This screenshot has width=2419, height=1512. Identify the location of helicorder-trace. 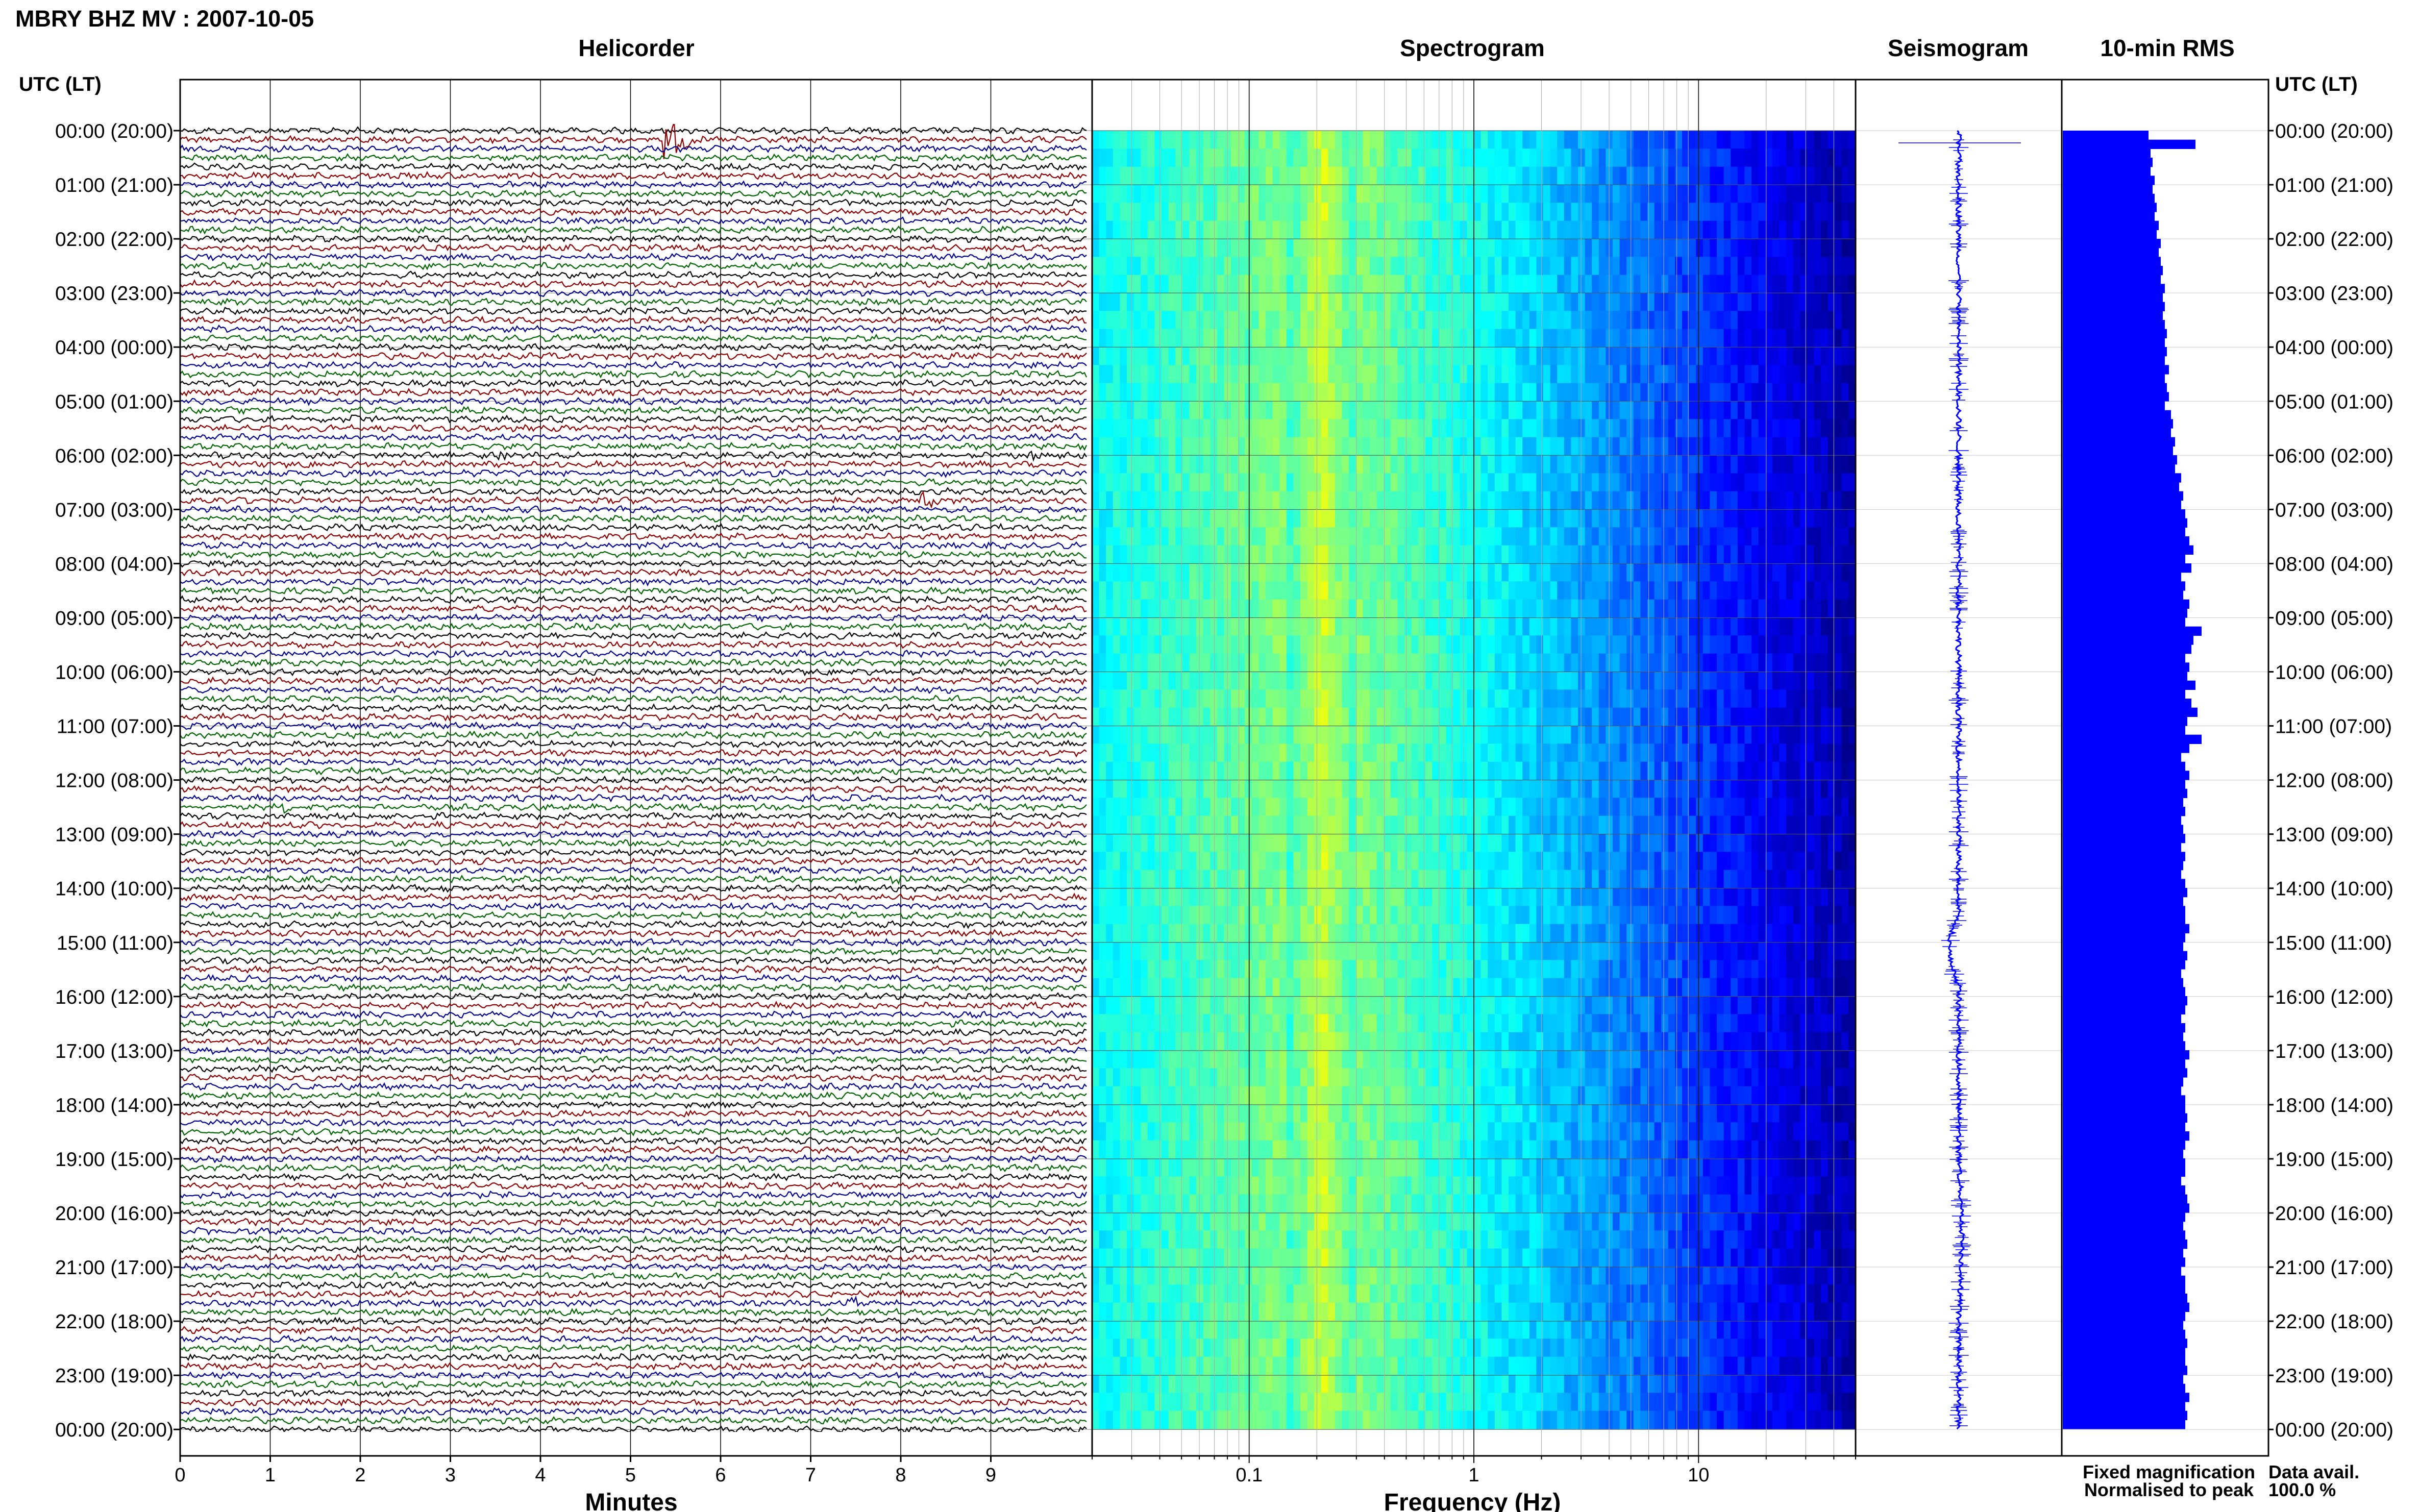
(633, 1258).